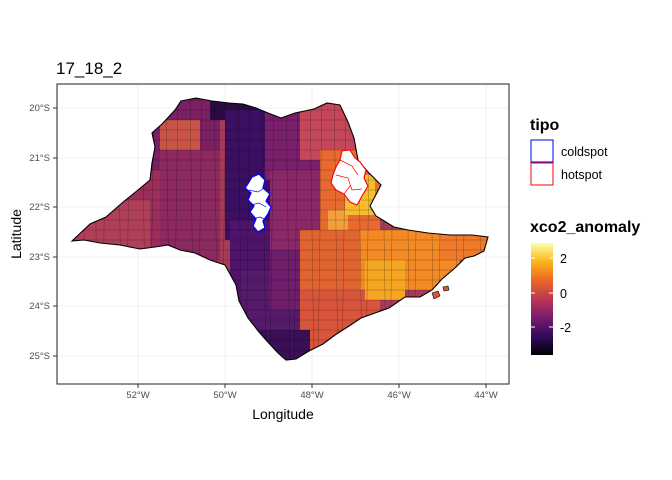  I want to click on legend-colorbar-title: xco2_anomaly, so click(585, 227).